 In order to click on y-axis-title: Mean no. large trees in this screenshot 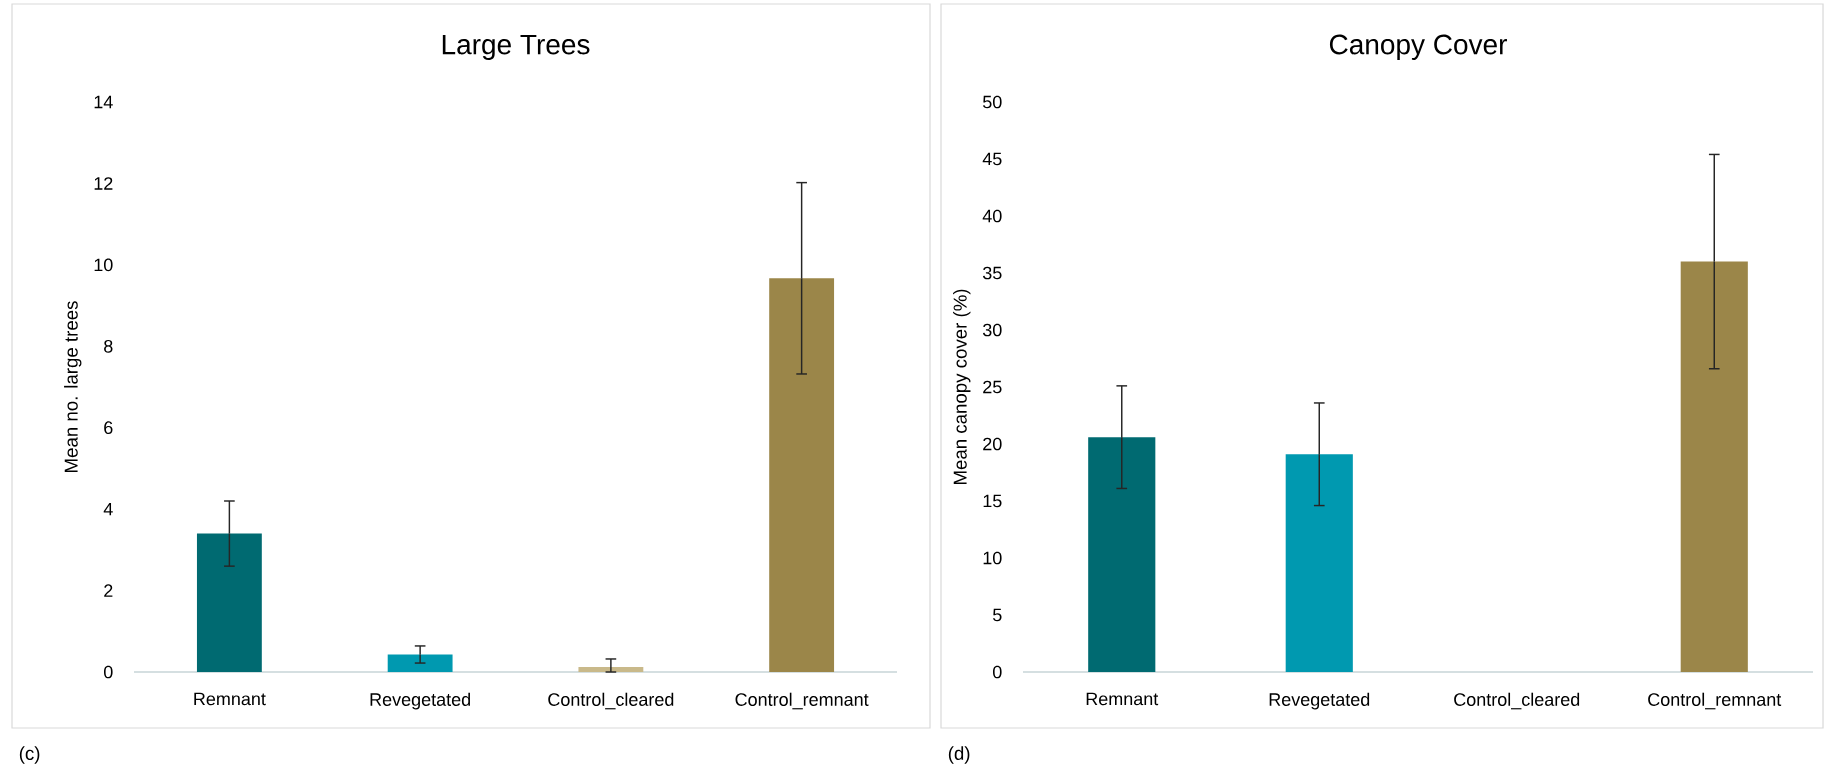, I will do `click(73, 386)`.